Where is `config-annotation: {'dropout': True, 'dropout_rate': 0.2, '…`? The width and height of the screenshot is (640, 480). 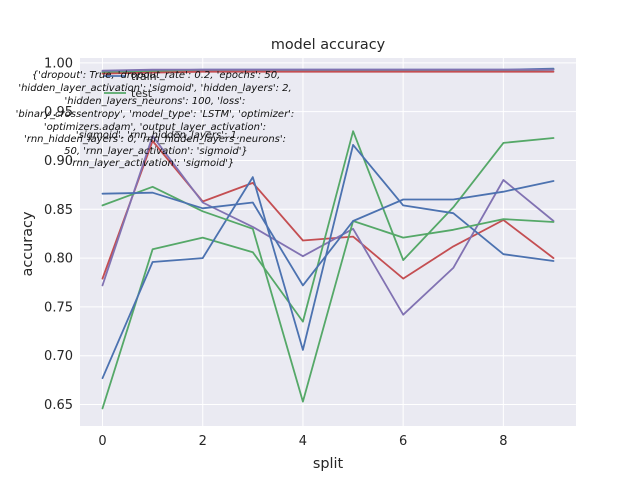 config-annotation: {'dropout': True, 'dropout_rate': 0.2, '… is located at coordinates (155, 119).